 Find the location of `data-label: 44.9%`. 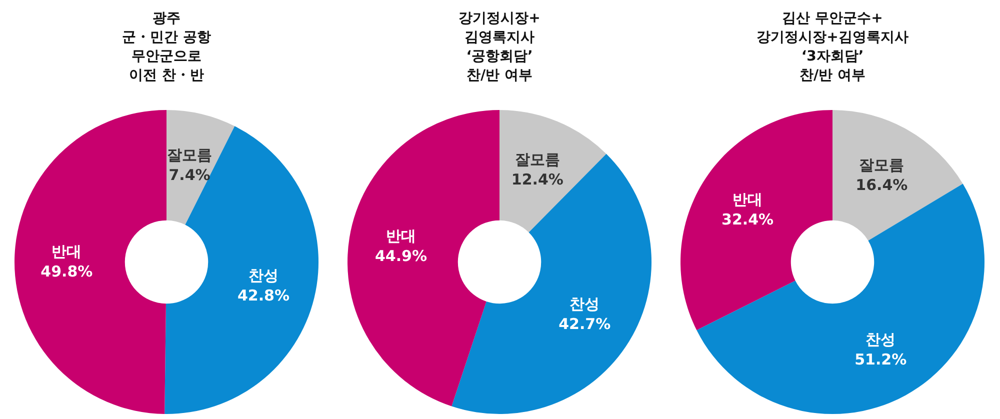

data-label: 44.9% is located at coordinates (400, 256).